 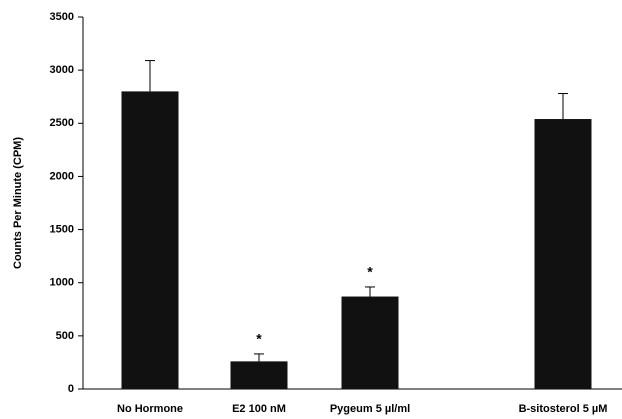 What do you see at coordinates (65, 336) in the screenshot?
I see `y-tick-label: 500` at bounding box center [65, 336].